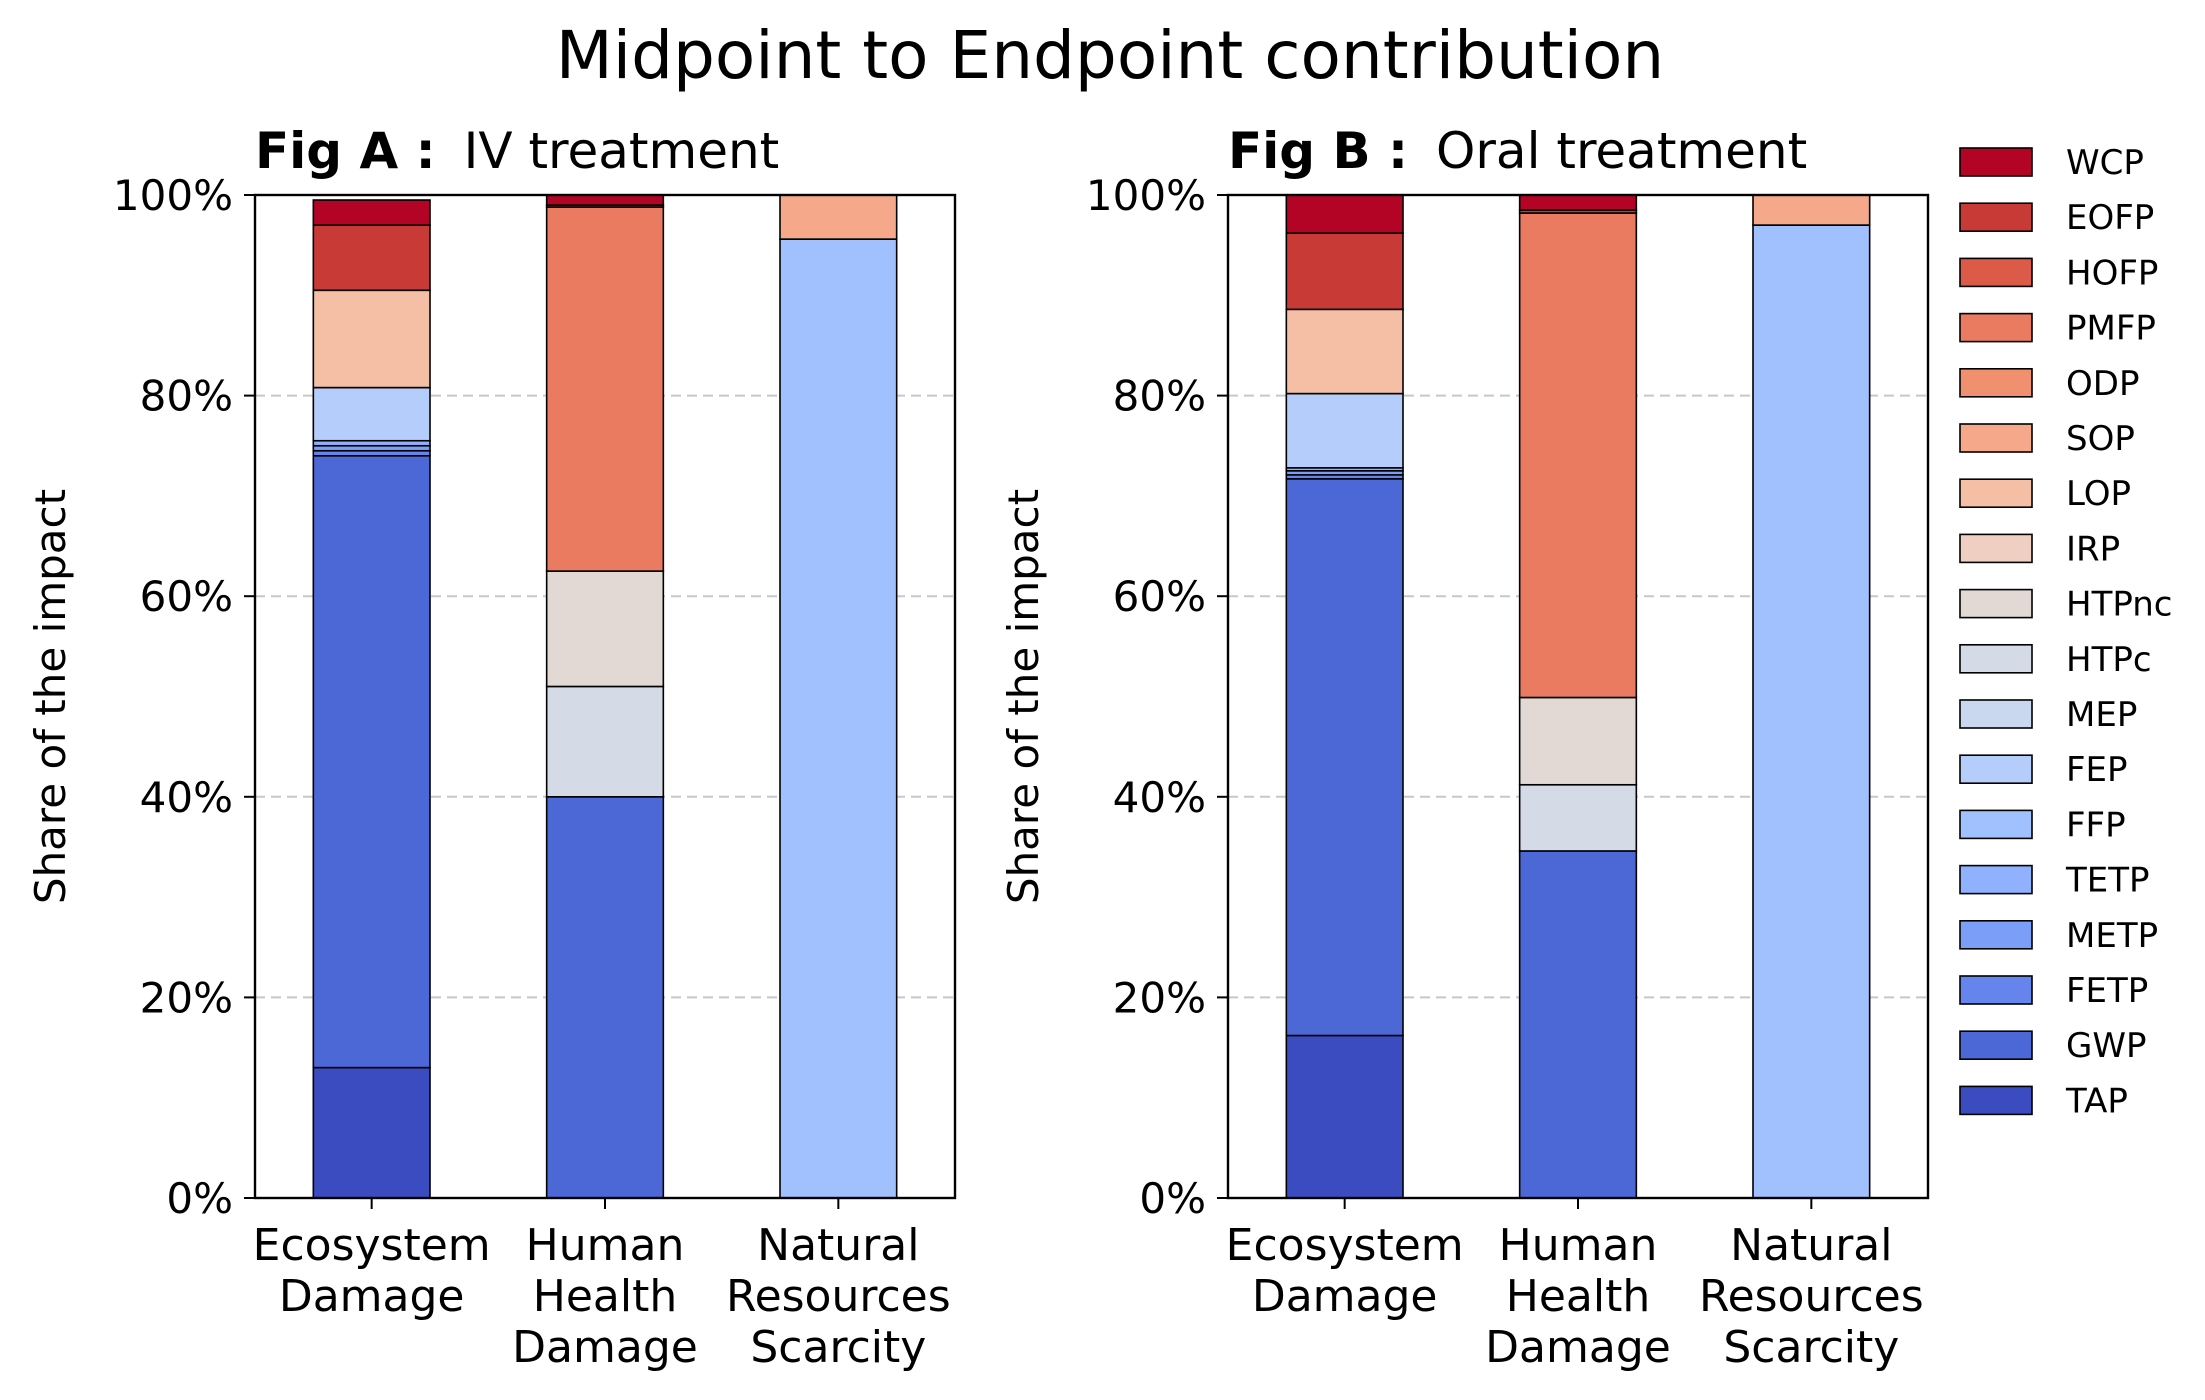  Describe the element at coordinates (2096, 1101) in the screenshot. I see `legend-label-tap: TAP` at that location.